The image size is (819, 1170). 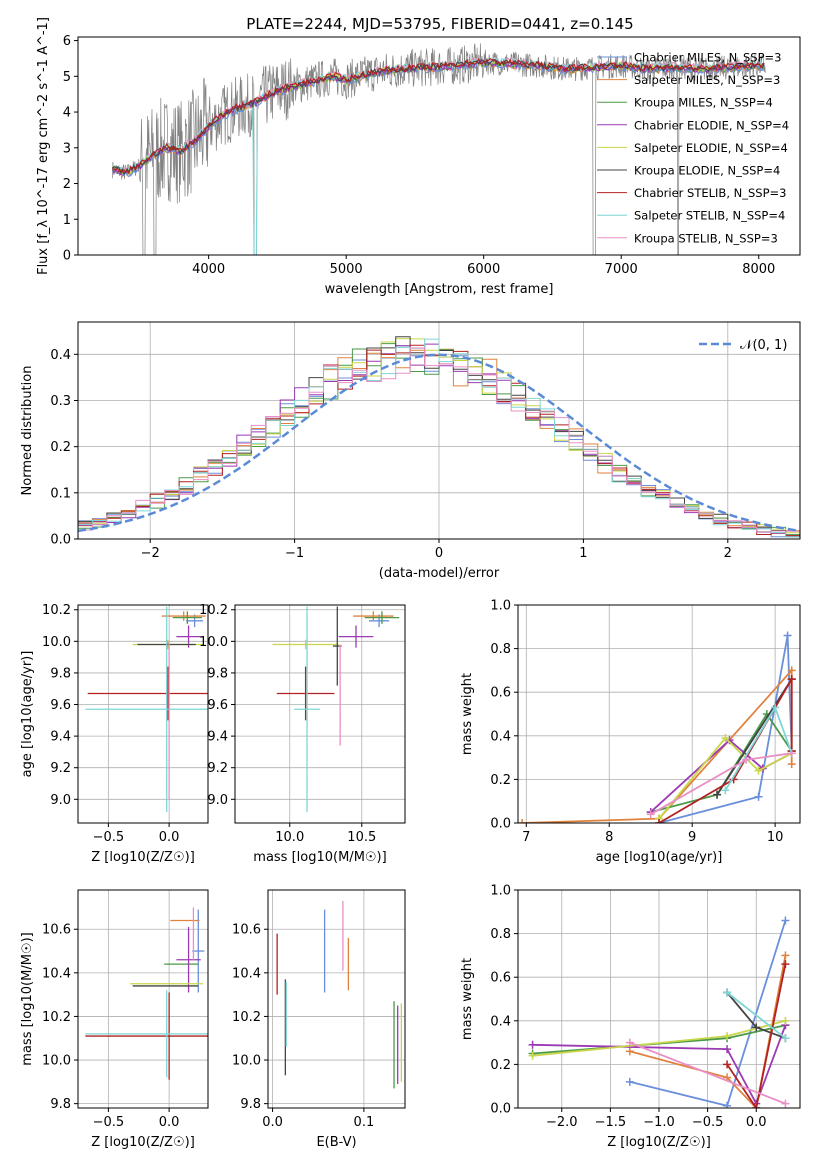 What do you see at coordinates (659, 1122) in the screenshot?
I see `x-tick-label: −1.0` at bounding box center [659, 1122].